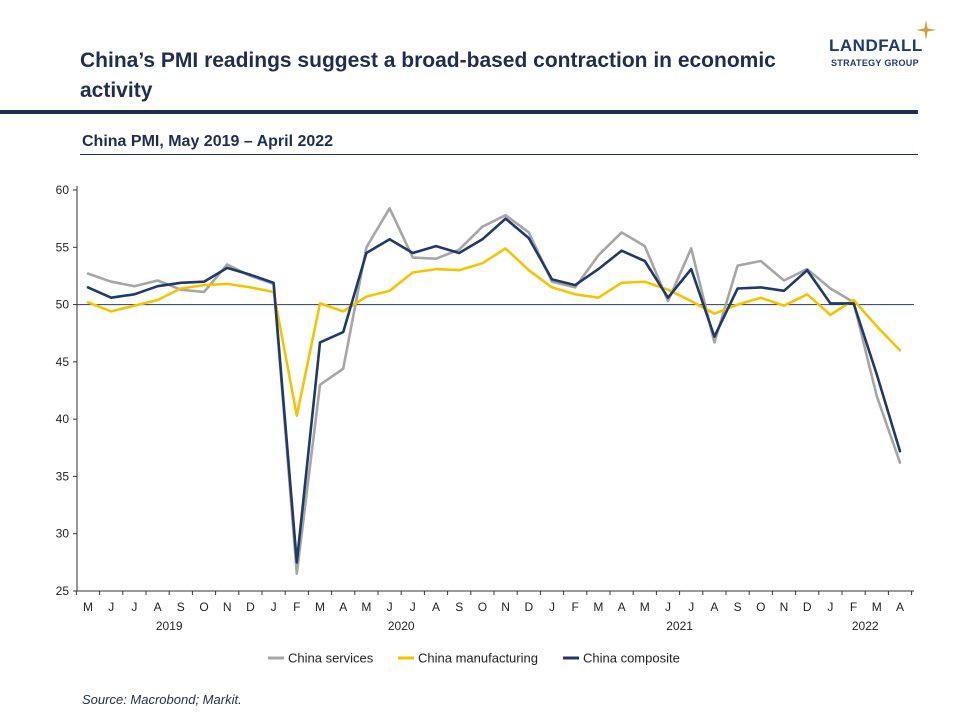  Describe the element at coordinates (499, 154) in the screenshot. I see `subtitle-divider` at that location.